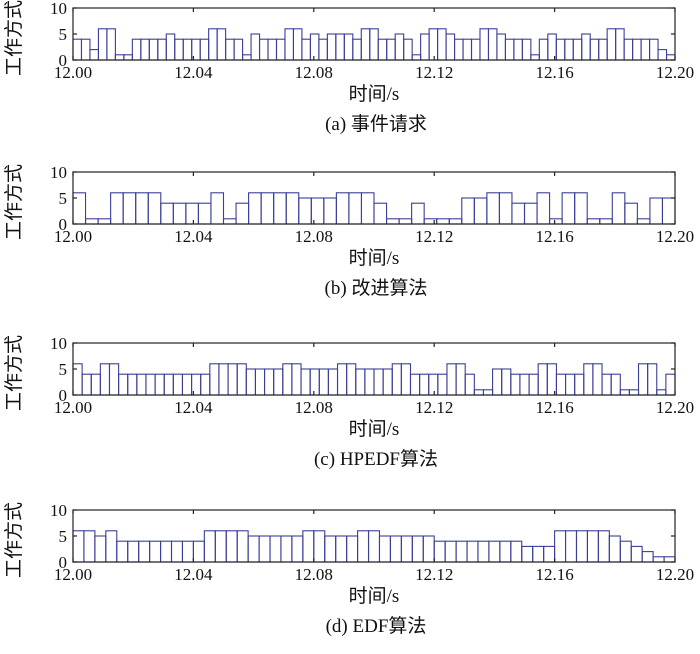 This screenshot has width=700, height=654. What do you see at coordinates (73, 407) in the screenshot?
I see `x-tick-label: 12.00` at bounding box center [73, 407].